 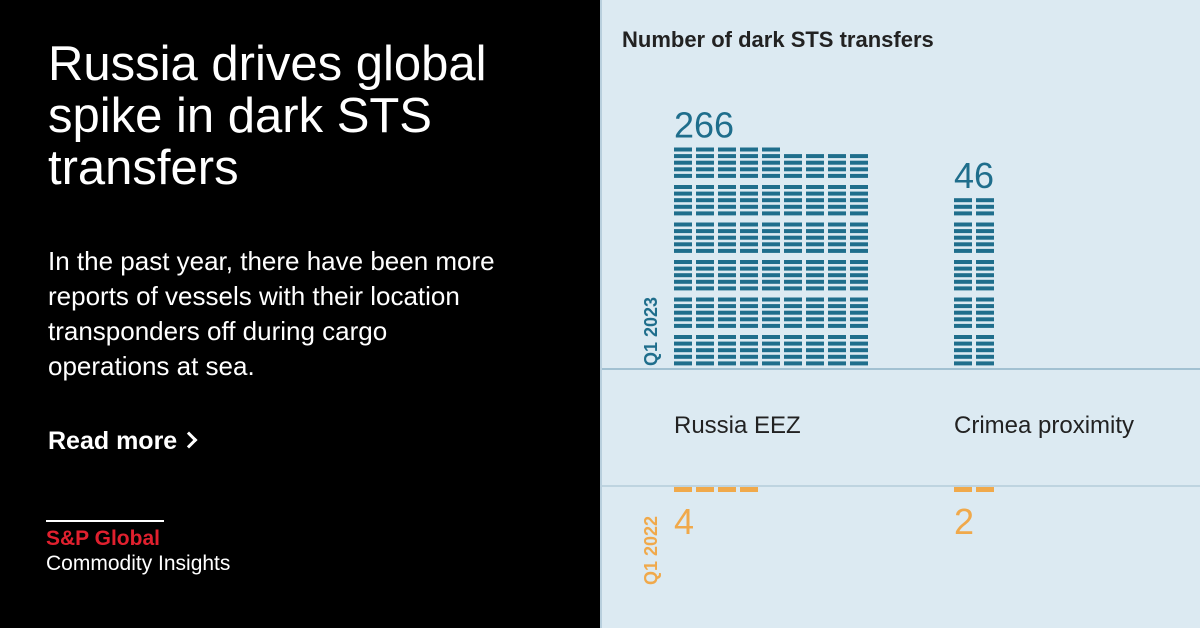 I want to click on read-more-link: Read more, so click(x=123, y=441).